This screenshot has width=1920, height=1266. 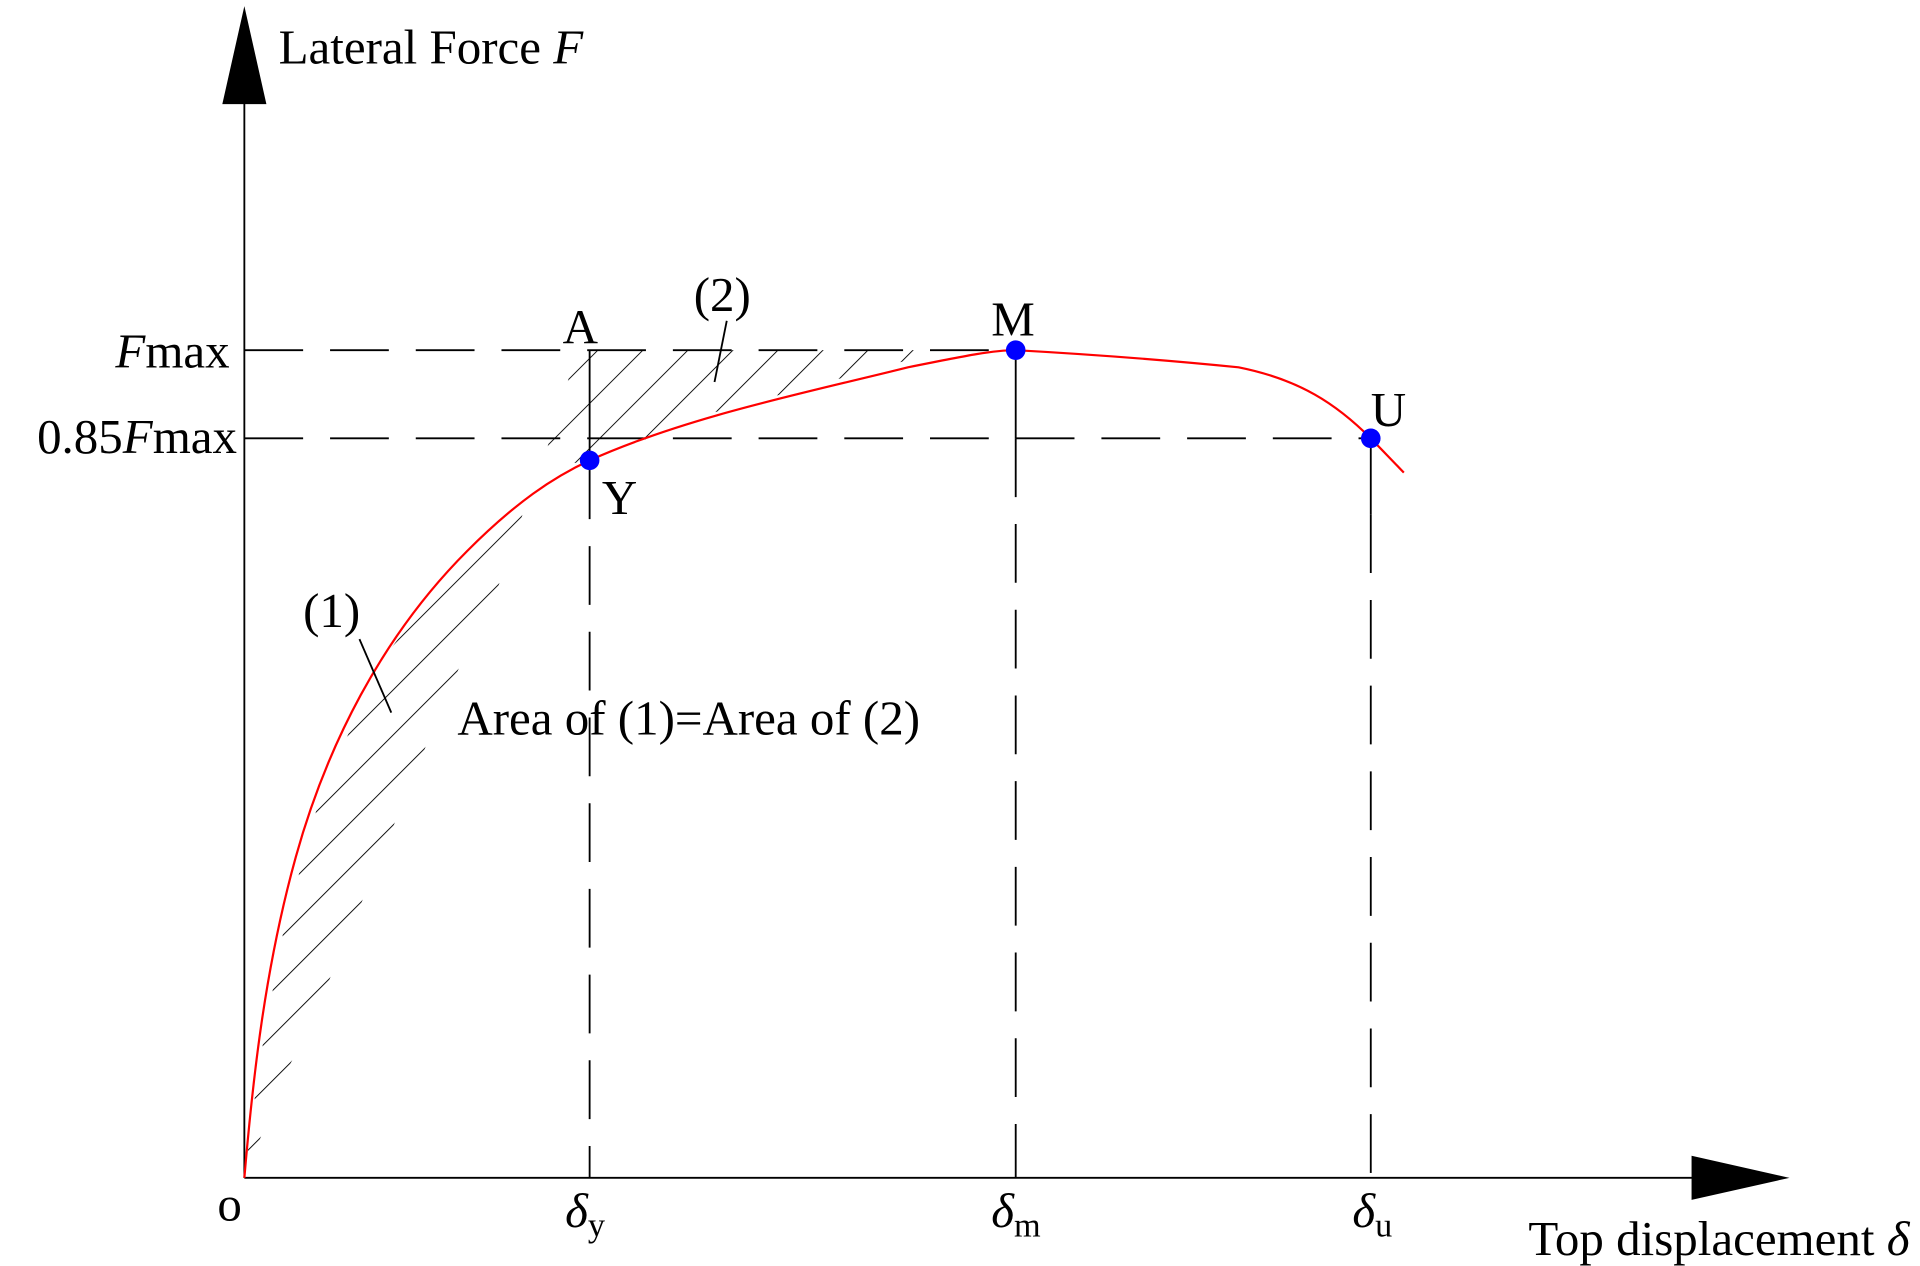 I want to click on origin-label: o, so click(x=229, y=1204).